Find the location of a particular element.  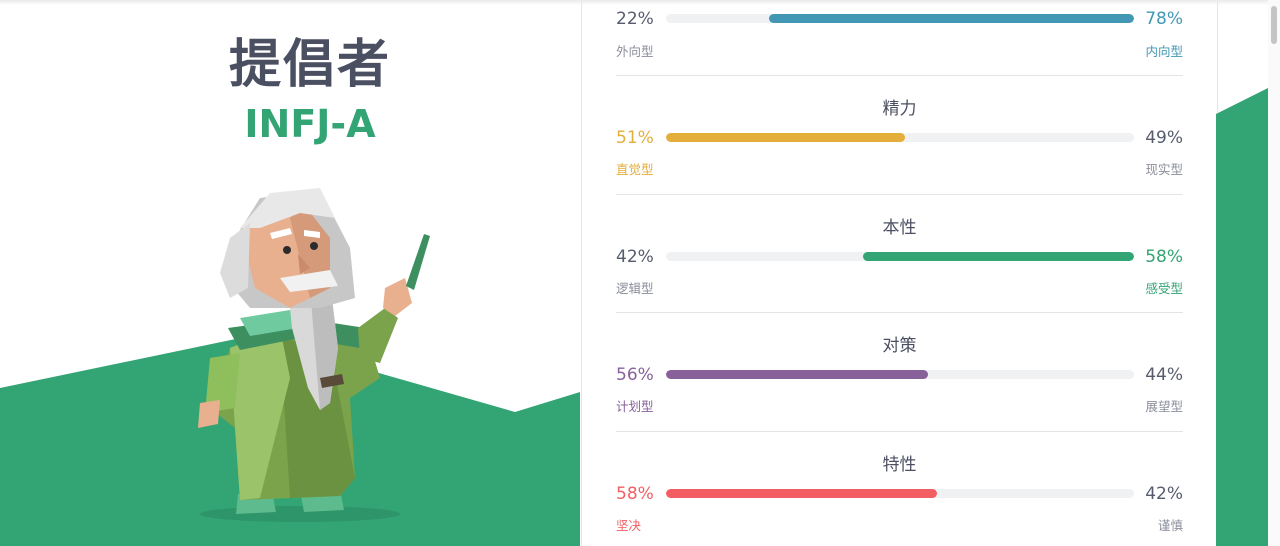

advocate-character-illustration is located at coordinates (314, 355).